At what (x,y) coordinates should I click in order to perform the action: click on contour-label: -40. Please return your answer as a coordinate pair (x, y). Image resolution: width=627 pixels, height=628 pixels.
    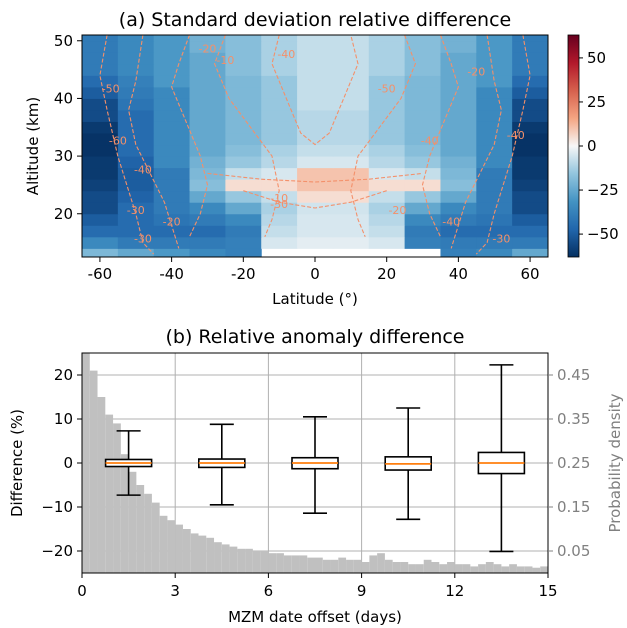
    Looking at the image, I should click on (451, 221).